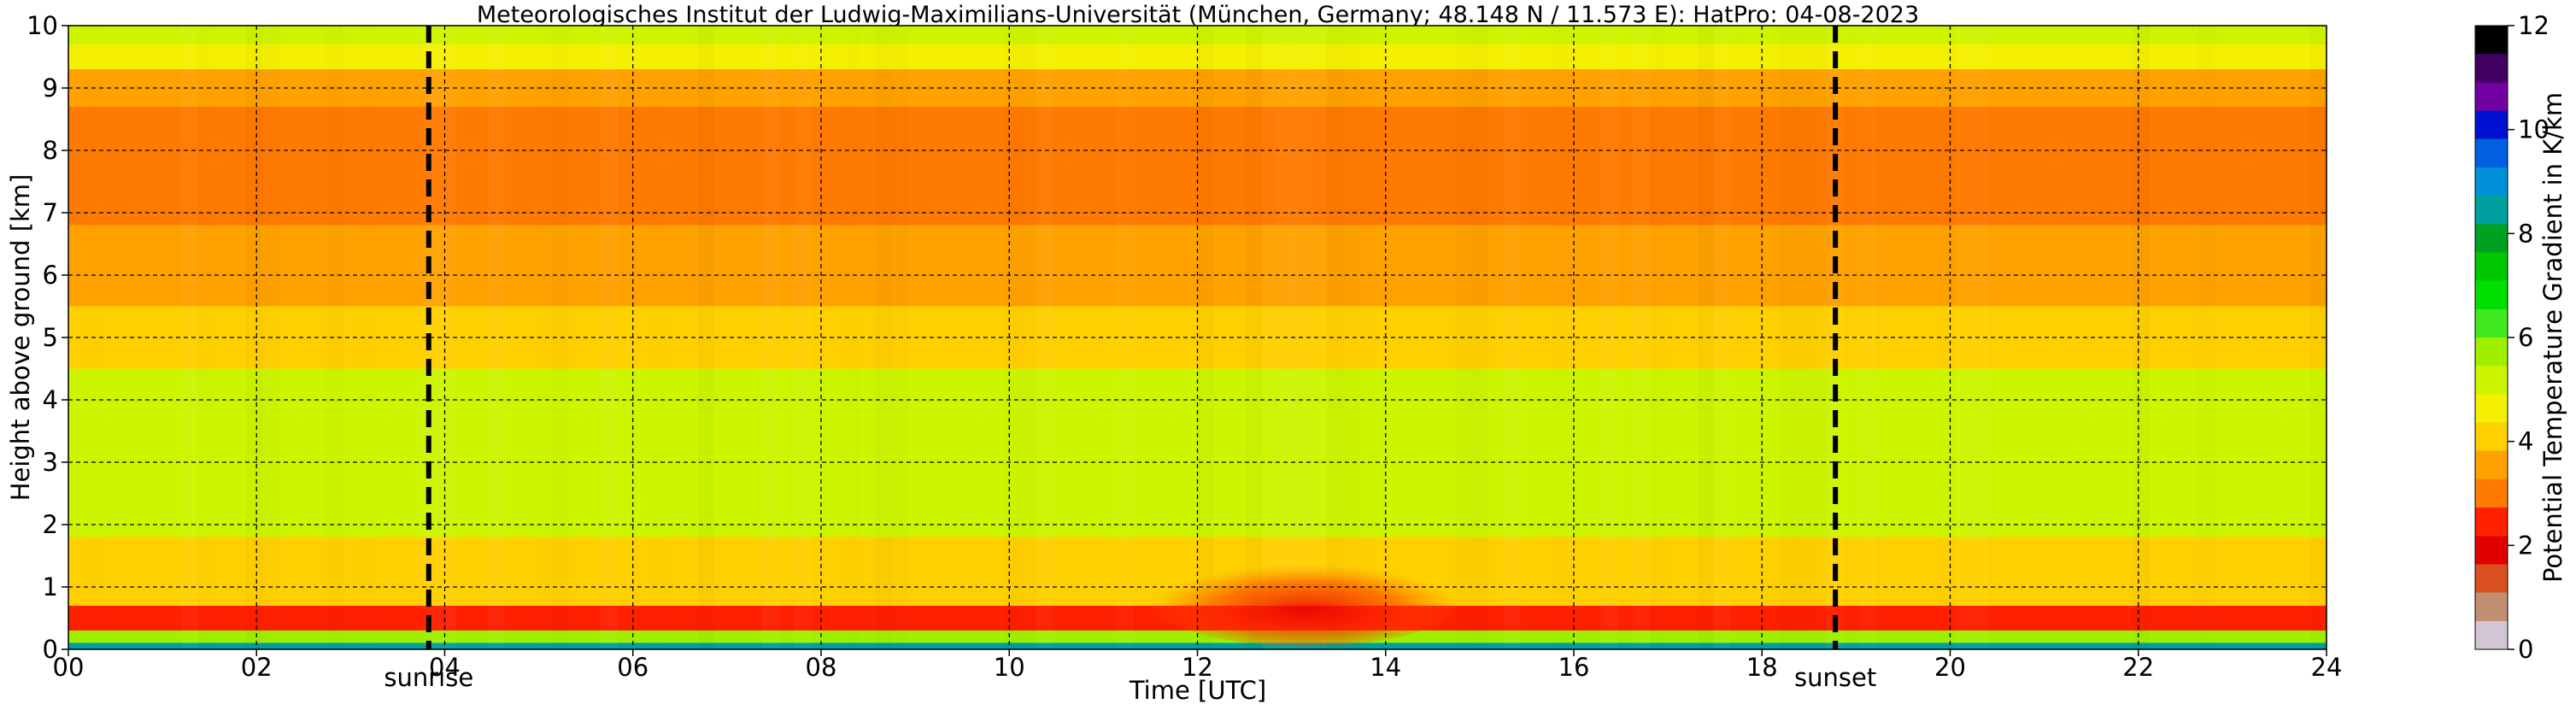 The width and height of the screenshot is (2576, 704). What do you see at coordinates (50, 524) in the screenshot?
I see `y-tick-label: 2` at bounding box center [50, 524].